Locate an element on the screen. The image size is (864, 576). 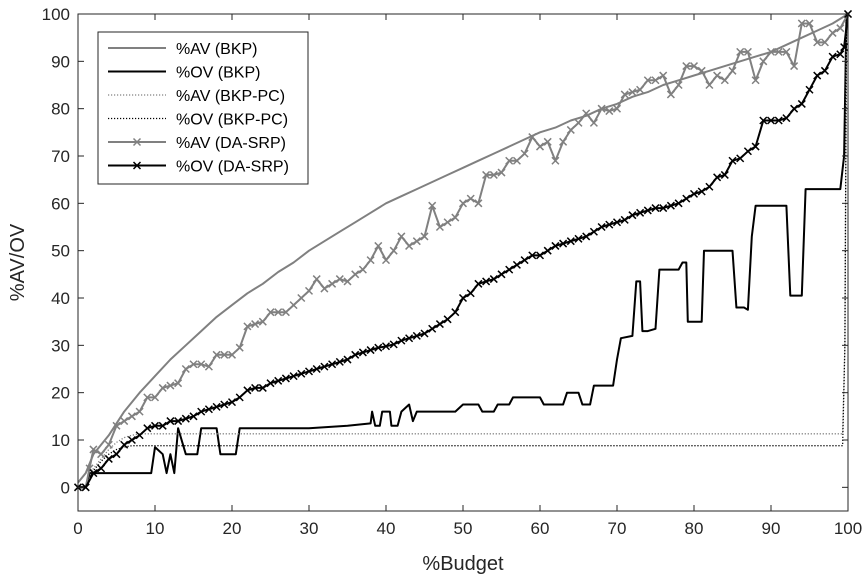
legend-item: %AV (BKP-PC) is located at coordinates (196, 96).